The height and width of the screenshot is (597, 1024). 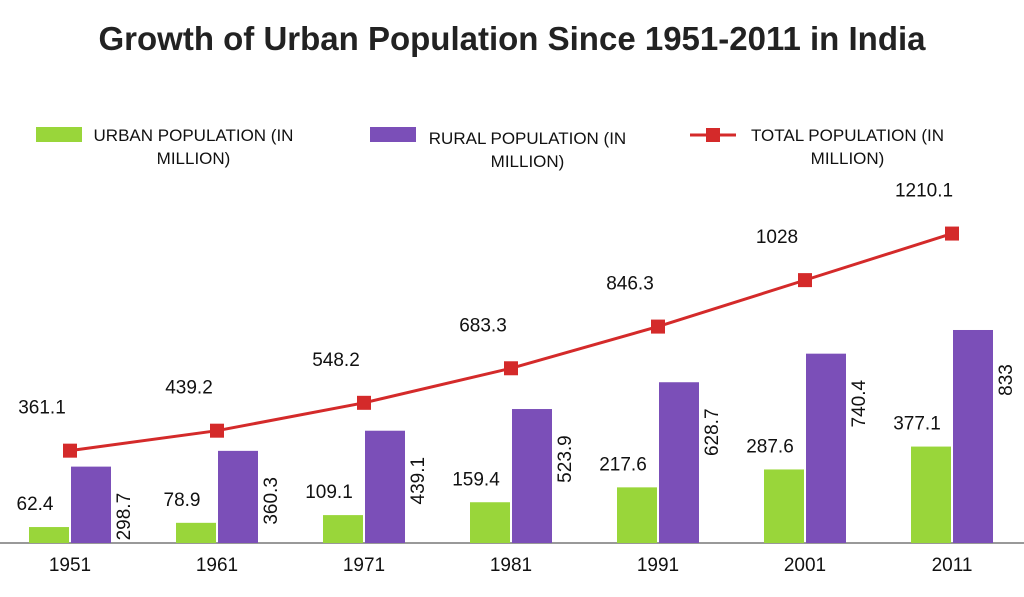 I want to click on legend-label: RURAL POPULATION (IN MILLION), so click(x=527, y=150).